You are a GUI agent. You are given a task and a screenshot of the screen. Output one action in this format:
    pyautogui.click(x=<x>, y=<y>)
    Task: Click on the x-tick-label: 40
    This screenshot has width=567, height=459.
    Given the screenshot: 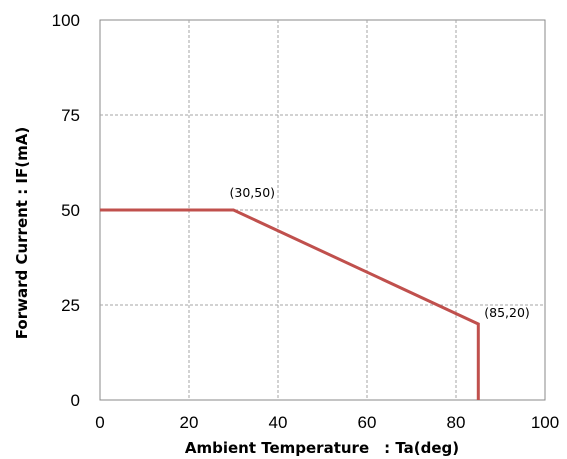 What is the action you would take?
    pyautogui.click(x=278, y=422)
    